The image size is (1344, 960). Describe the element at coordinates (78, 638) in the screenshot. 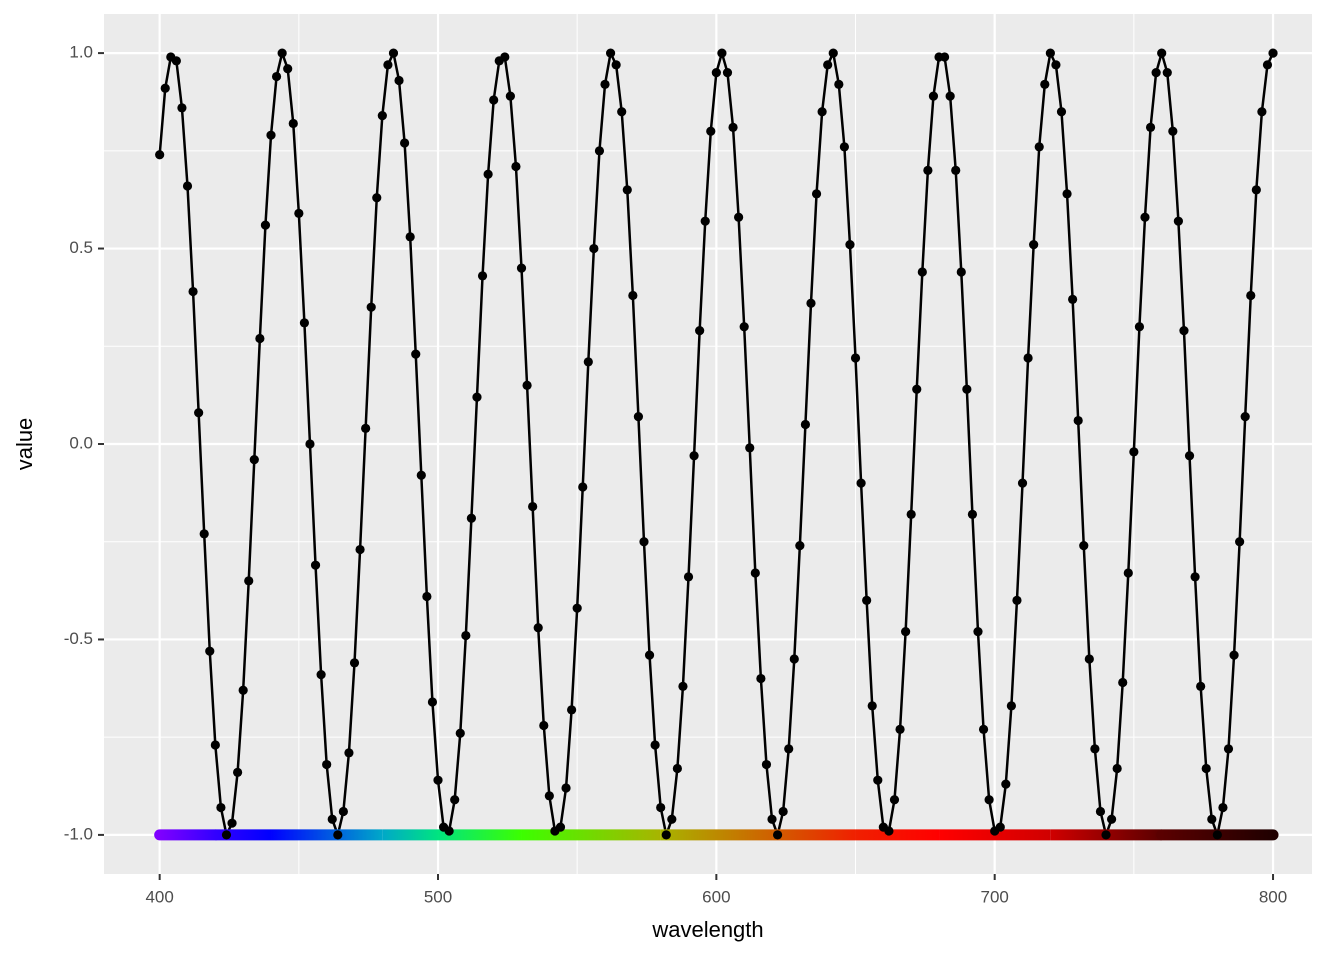

I see `y-tick-label: -0.5` at that location.